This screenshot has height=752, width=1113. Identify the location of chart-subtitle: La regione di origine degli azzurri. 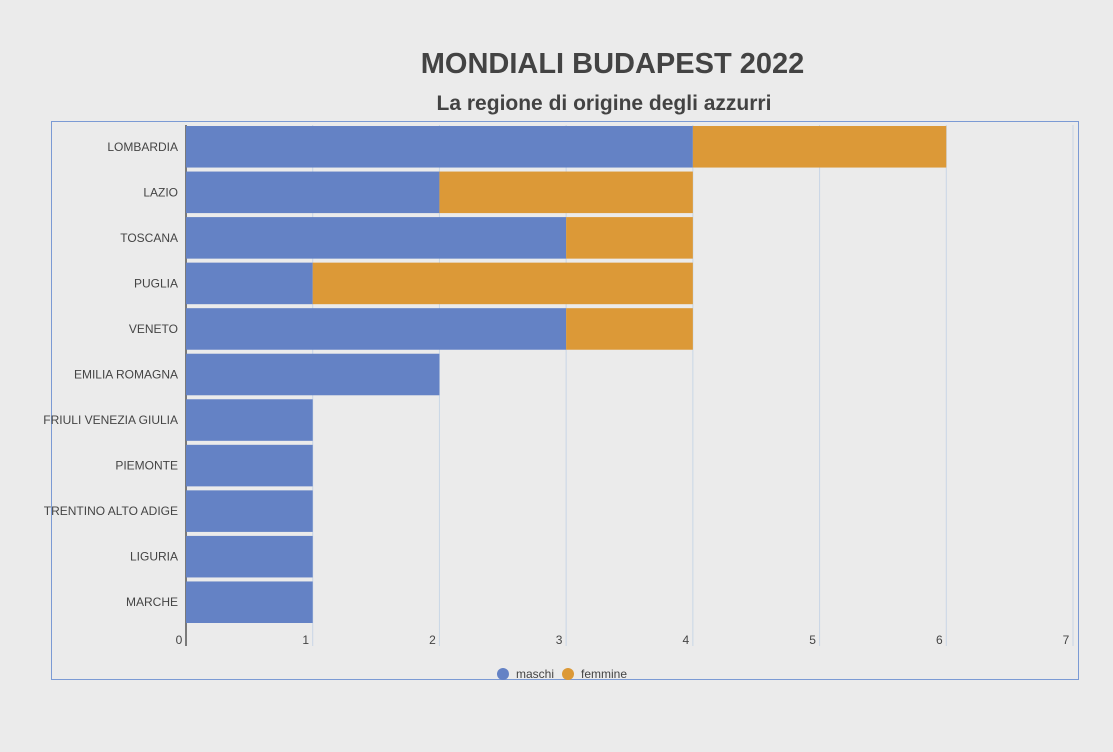
(604, 103).